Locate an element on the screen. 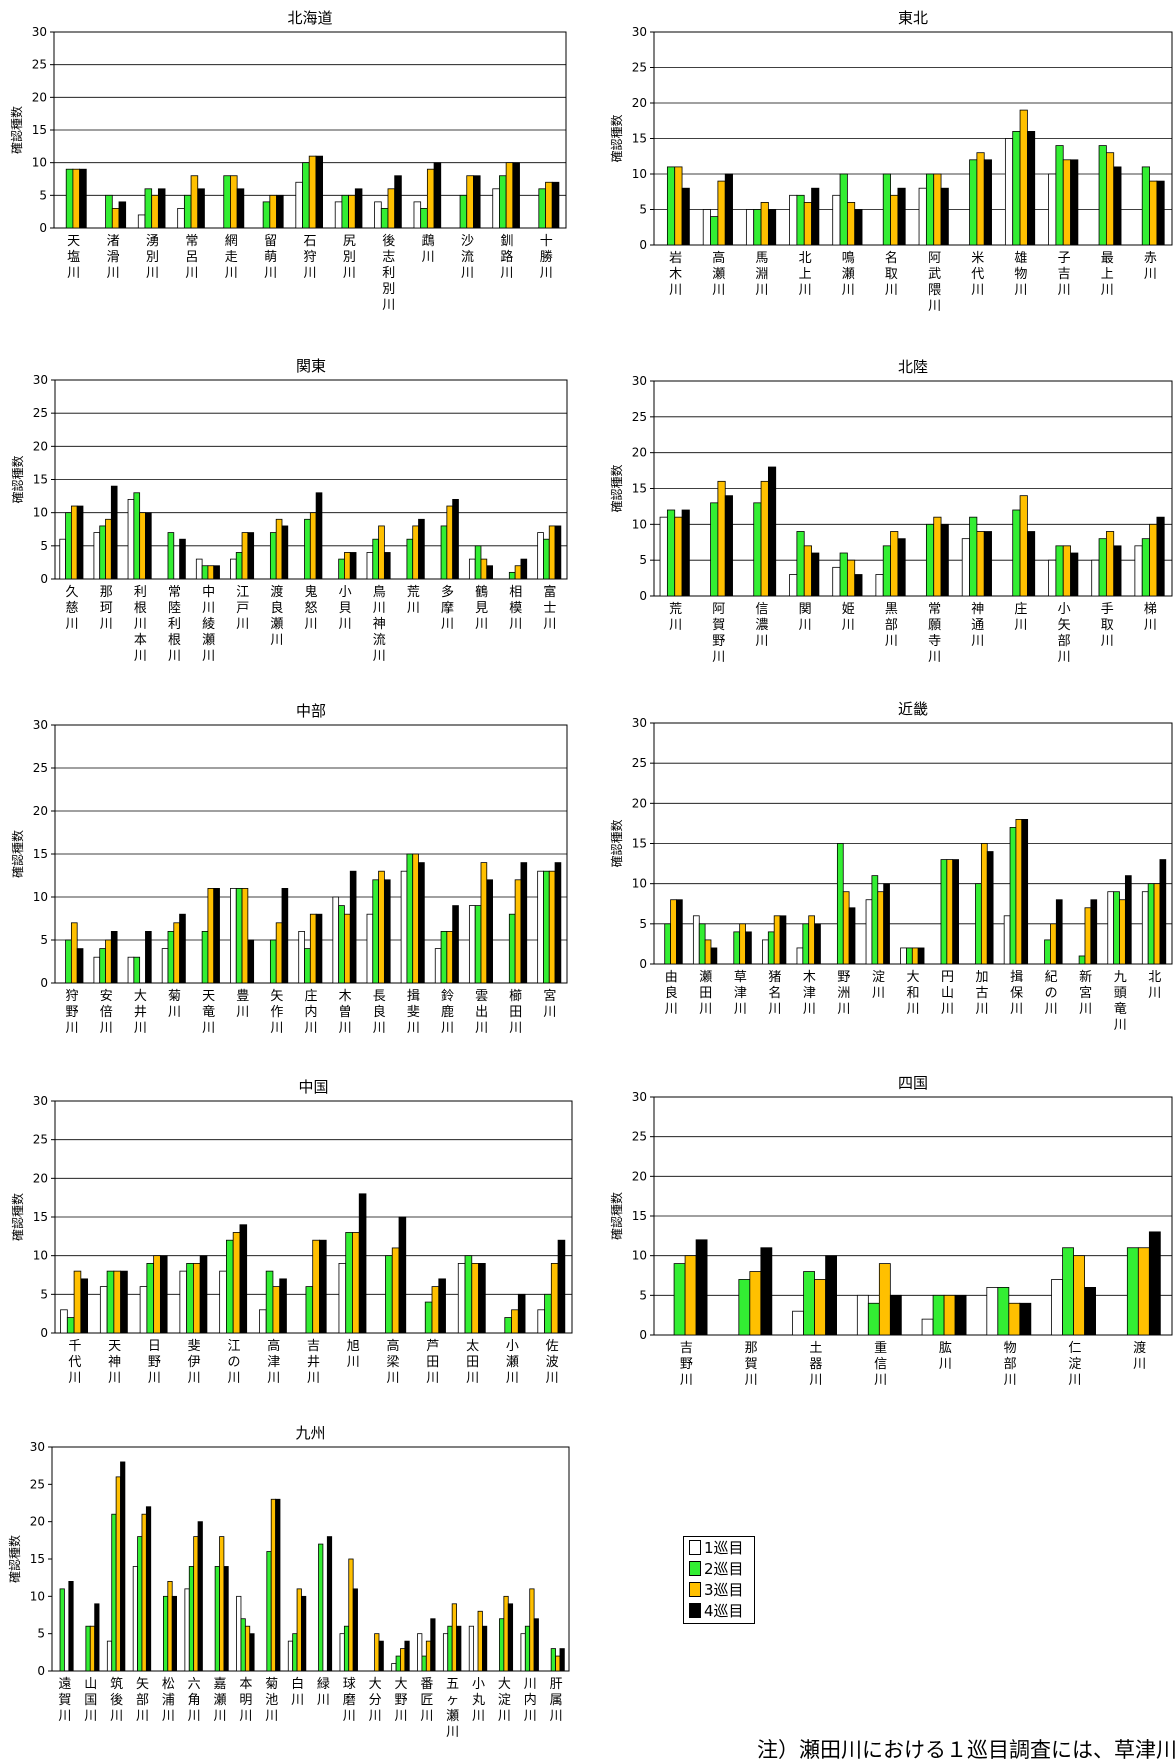 Image resolution: width=1176 pixels, height=1764 pixels. category-label: 阿武隈川 is located at coordinates (934, 282).